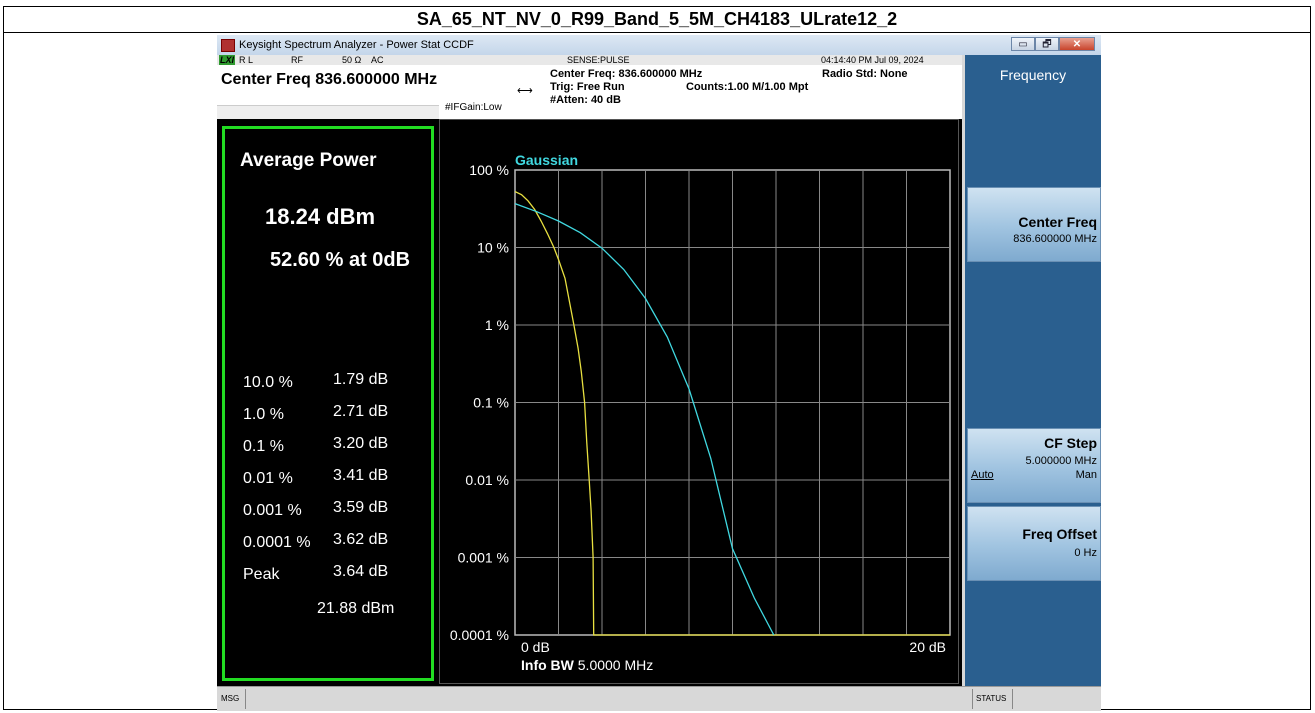 This screenshot has width=1315, height=713. I want to click on lxi-indicator: LXI, so click(227, 60).